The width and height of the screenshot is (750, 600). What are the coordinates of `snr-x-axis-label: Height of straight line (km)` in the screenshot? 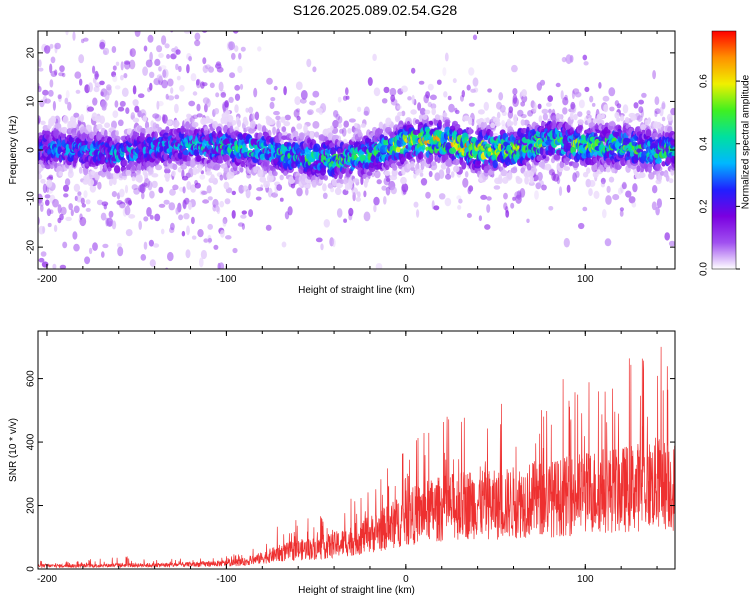 It's located at (356, 590).